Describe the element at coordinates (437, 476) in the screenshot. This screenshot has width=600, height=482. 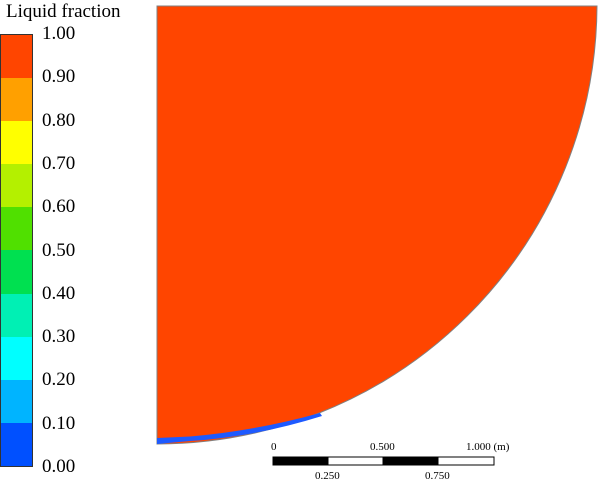
I see `scale-label-0-750: 0.750` at that location.